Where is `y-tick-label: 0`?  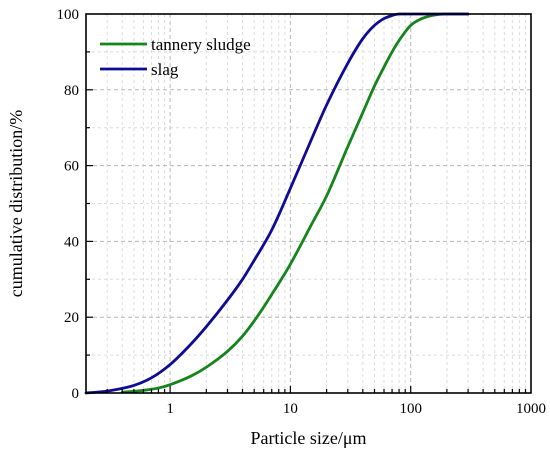
y-tick-label: 0 is located at coordinates (76, 394).